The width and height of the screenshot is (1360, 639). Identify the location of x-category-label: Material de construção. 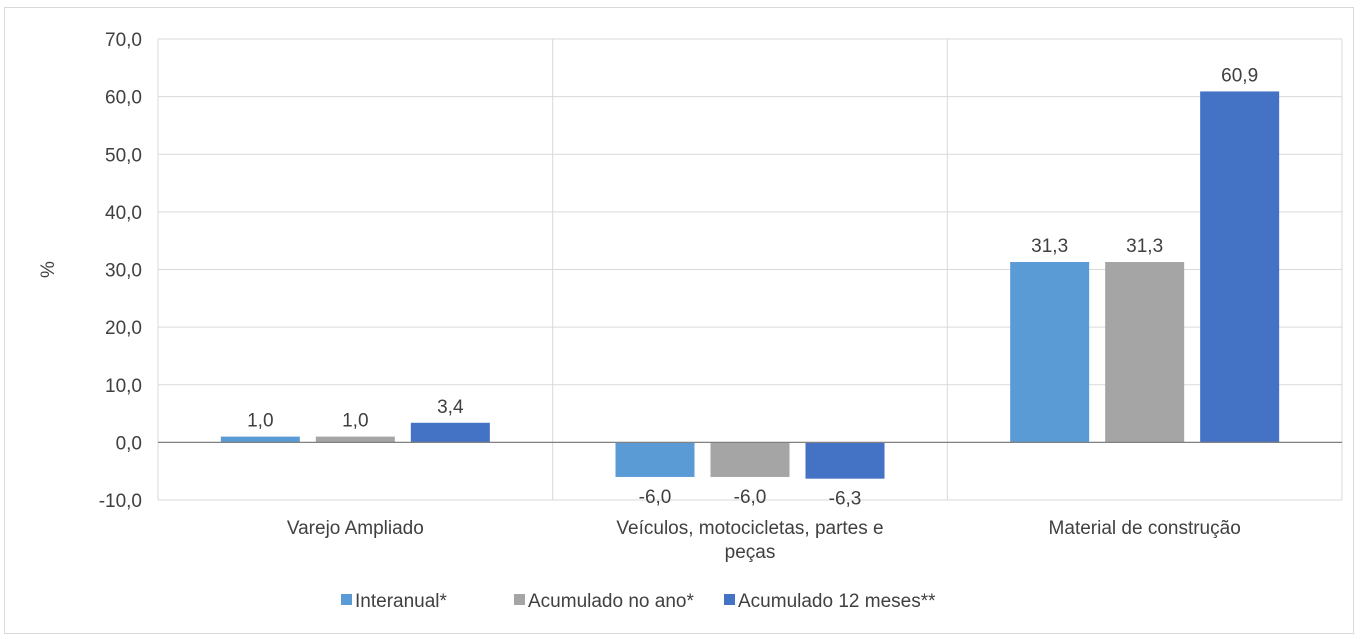
(1145, 528).